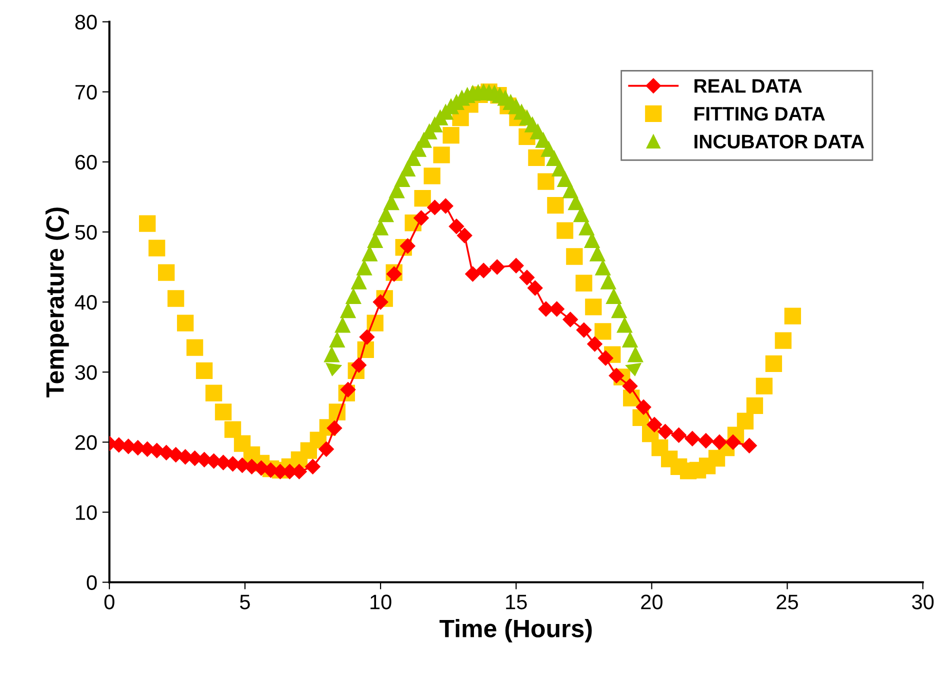 Image resolution: width=935 pixels, height=681 pixels. I want to click on legend-label: REAL DATA, so click(748, 86).